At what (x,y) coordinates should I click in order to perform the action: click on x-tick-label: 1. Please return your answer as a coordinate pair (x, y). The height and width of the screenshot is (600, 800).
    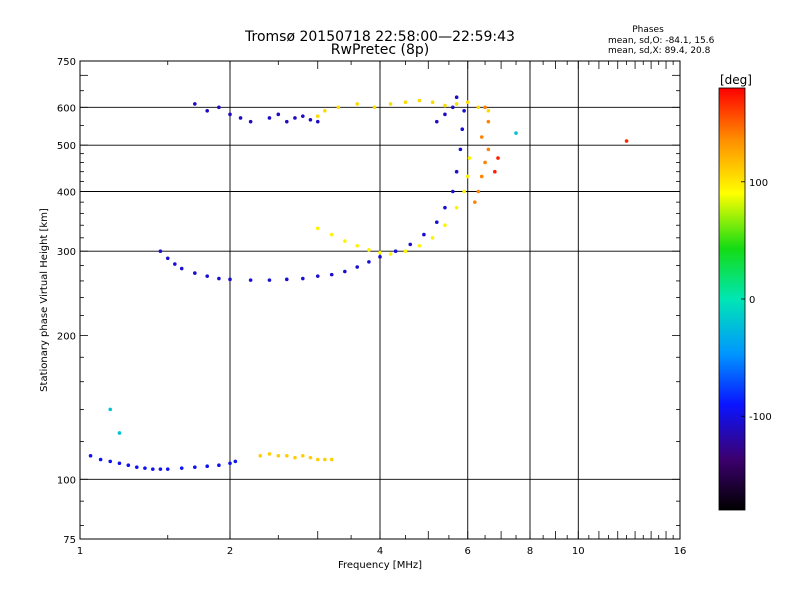
    Looking at the image, I should click on (80, 551).